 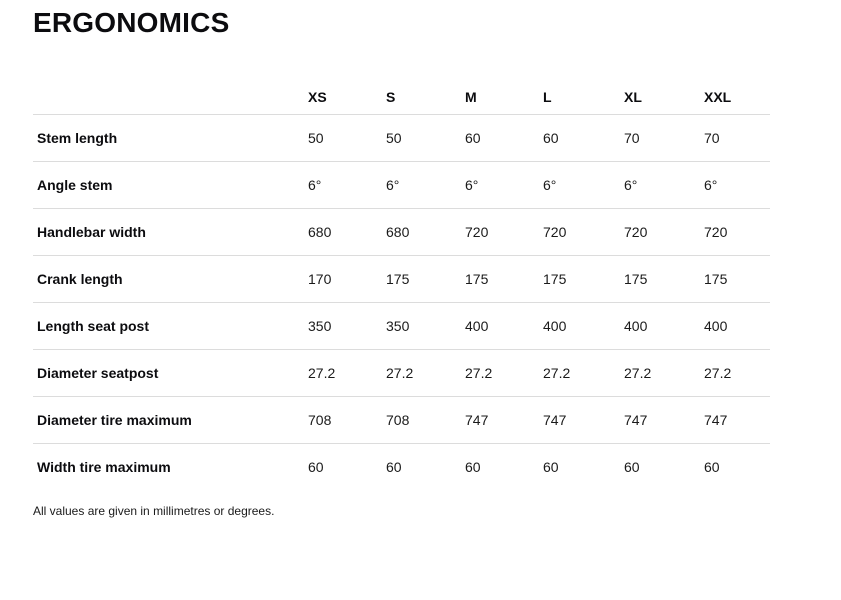 I want to click on cell: 170, so click(x=320, y=278).